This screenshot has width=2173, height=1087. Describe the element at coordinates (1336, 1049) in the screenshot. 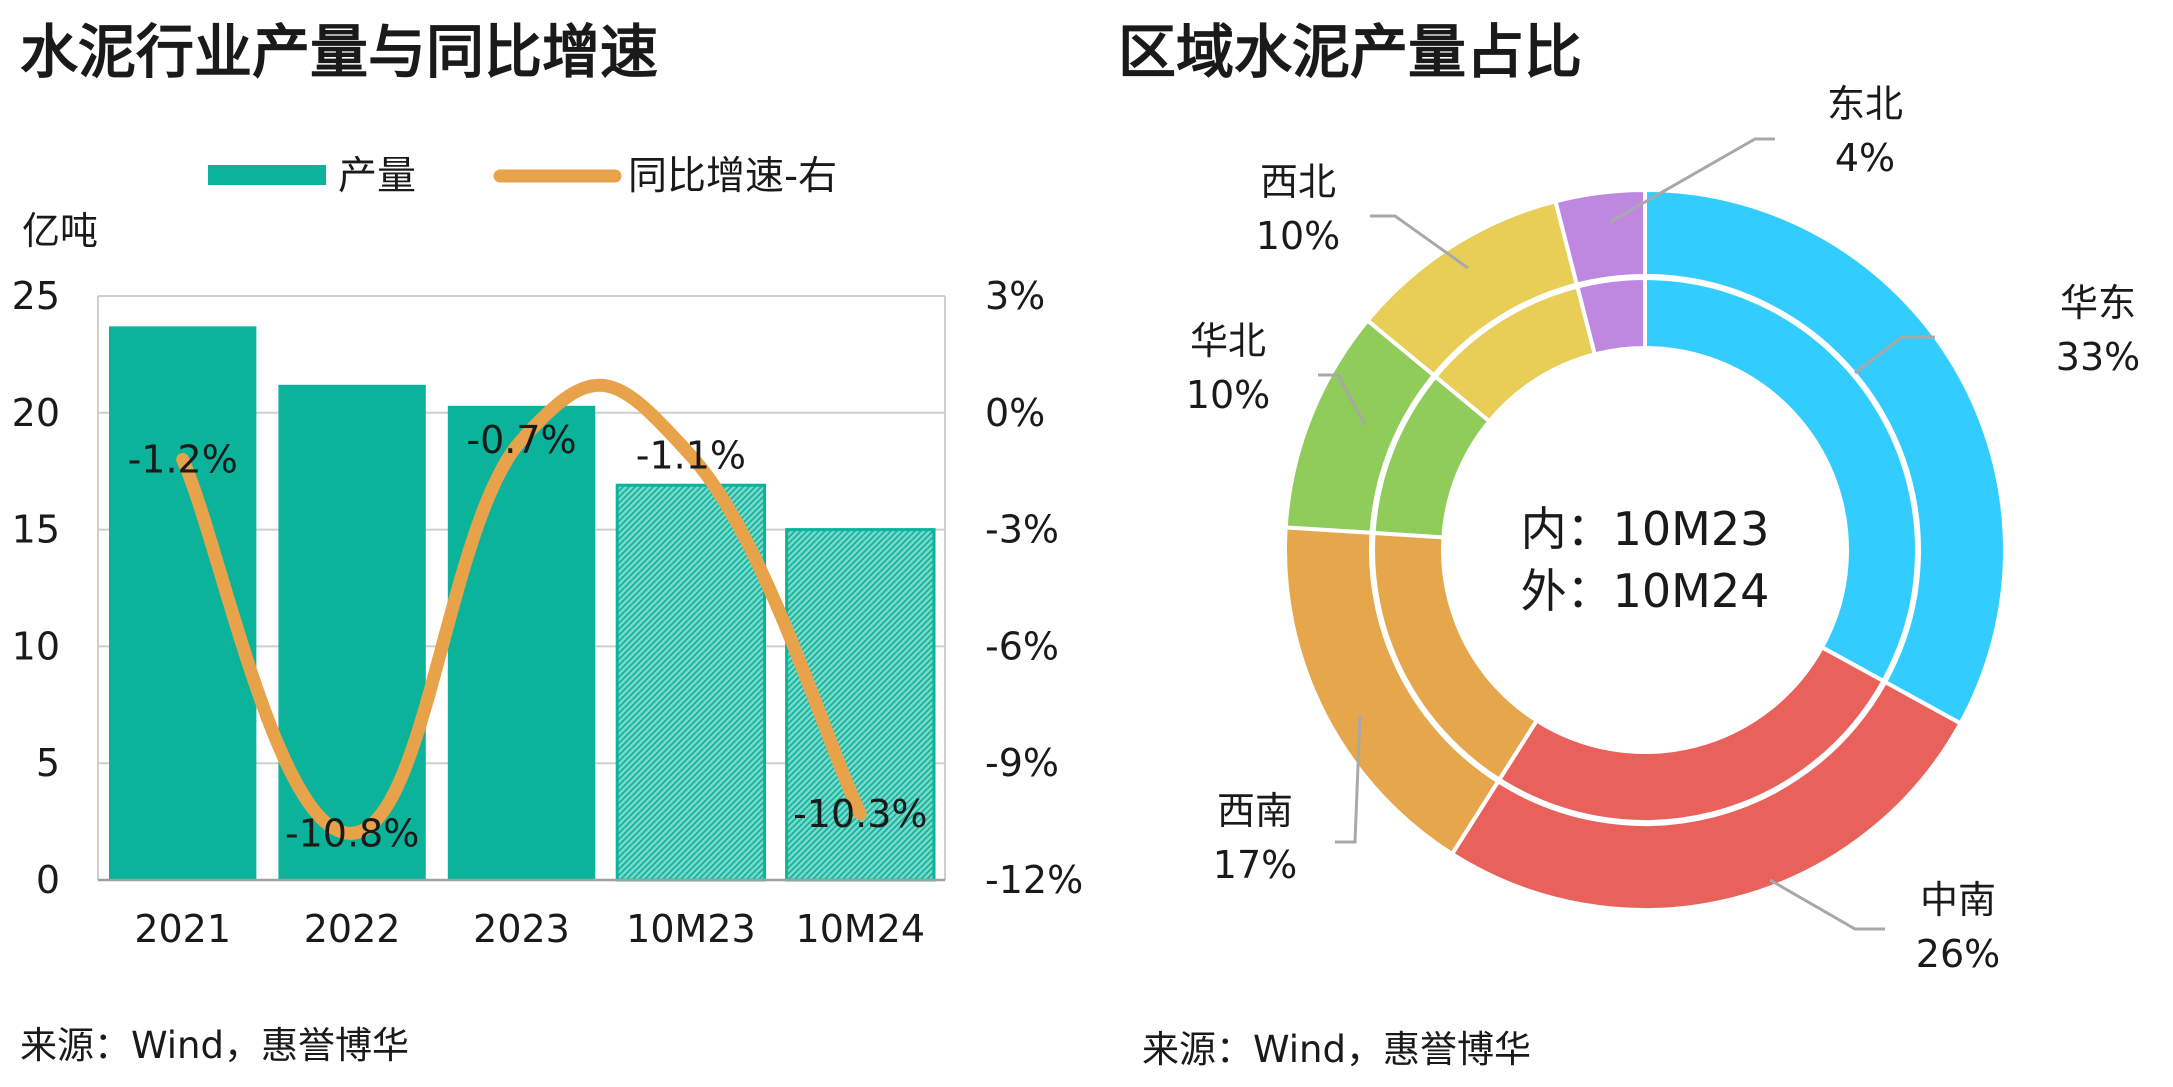

I see `right-source: 来源：Wind，惠誉博华` at that location.